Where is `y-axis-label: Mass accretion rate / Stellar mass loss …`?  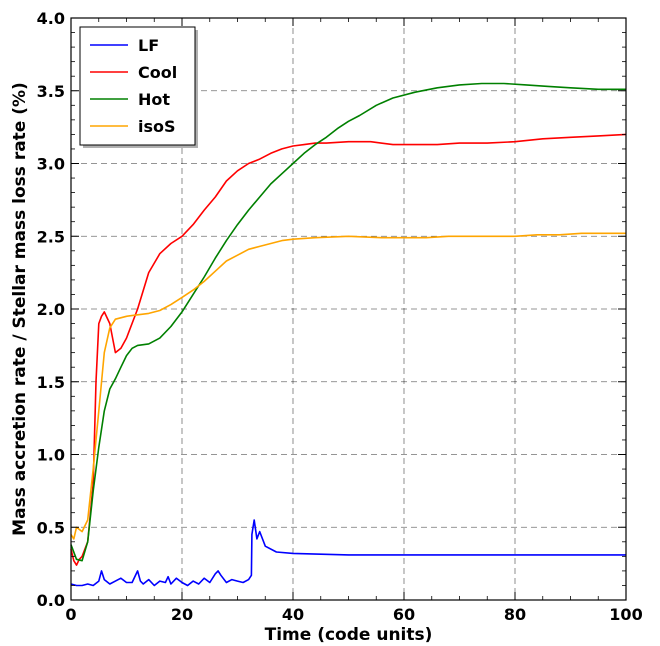
y-axis-label: Mass accretion rate / Stellar mass loss … is located at coordinates (20, 309).